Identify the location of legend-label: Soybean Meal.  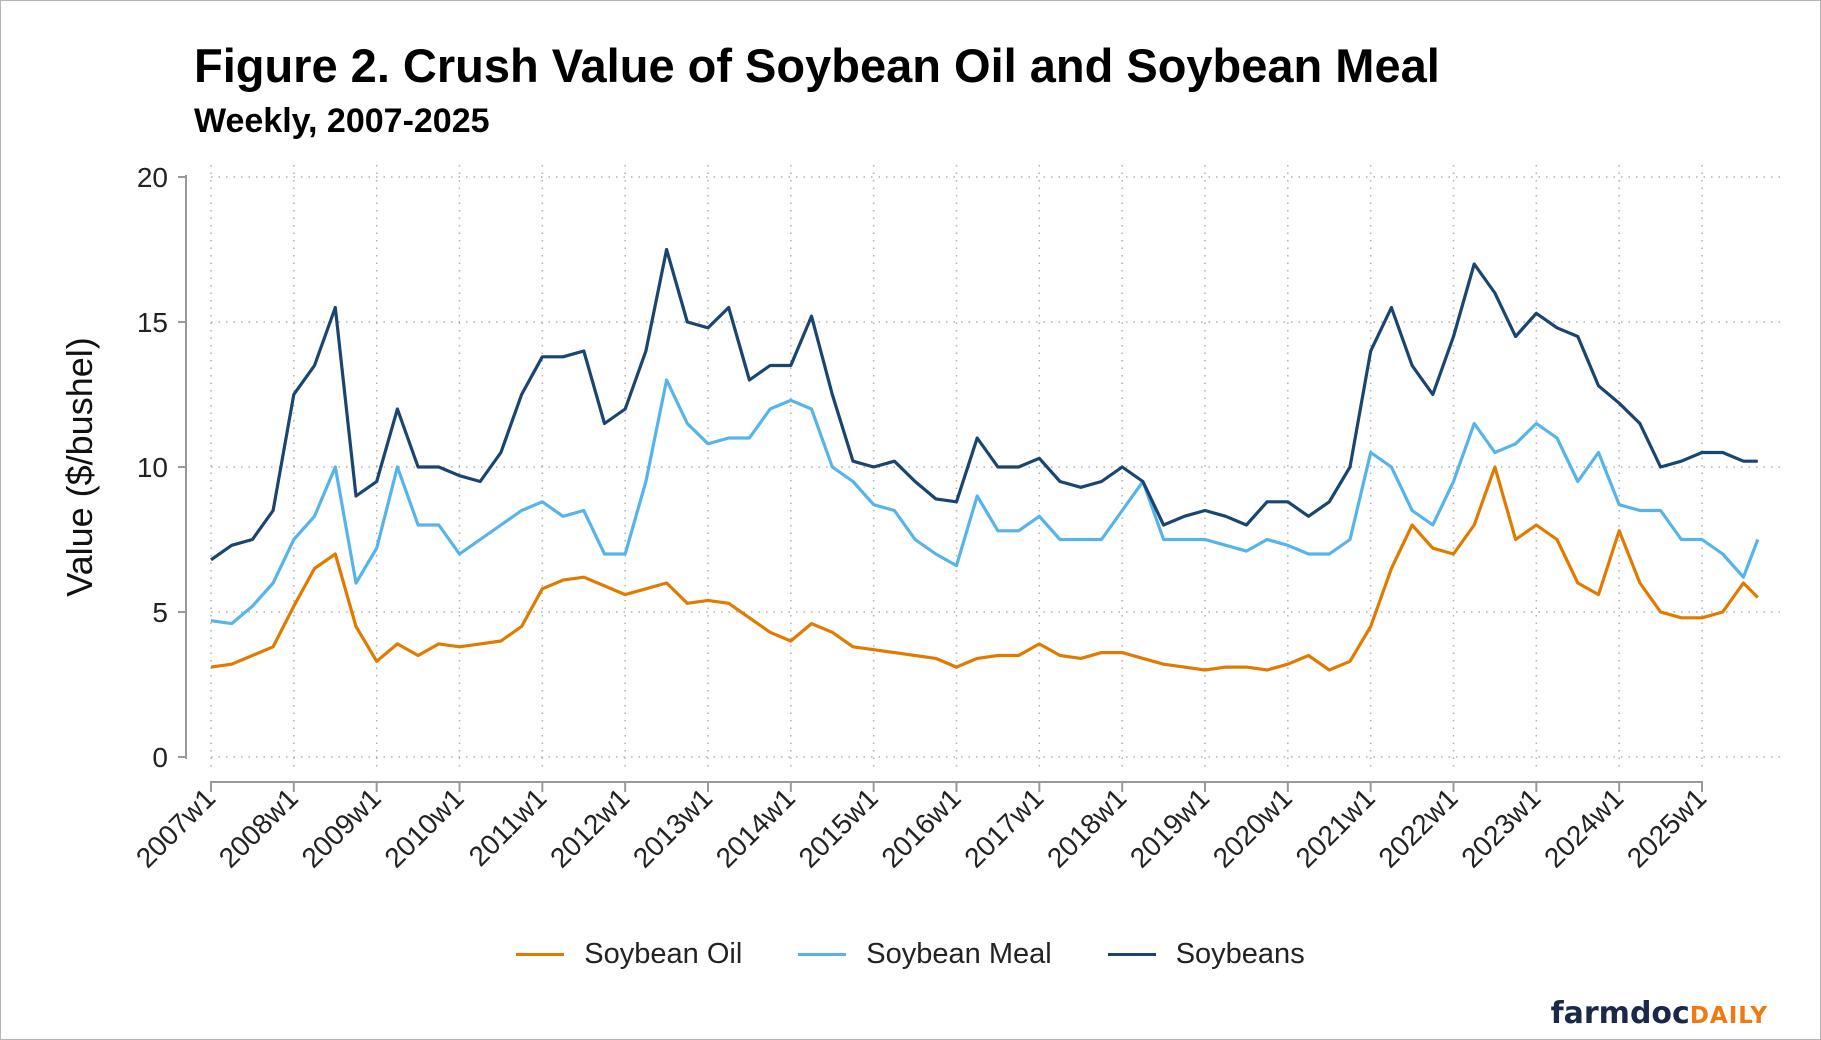
(959, 954).